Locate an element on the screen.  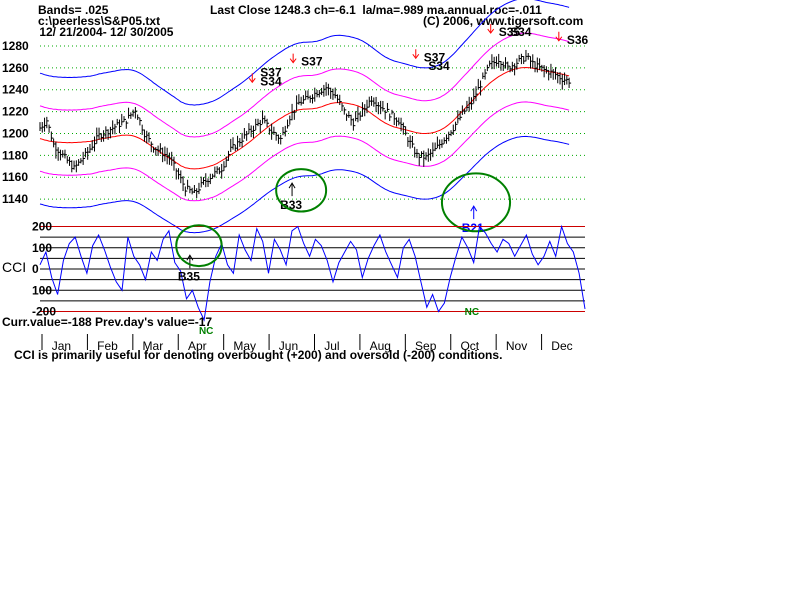
month-label: May is located at coordinates (244, 346).